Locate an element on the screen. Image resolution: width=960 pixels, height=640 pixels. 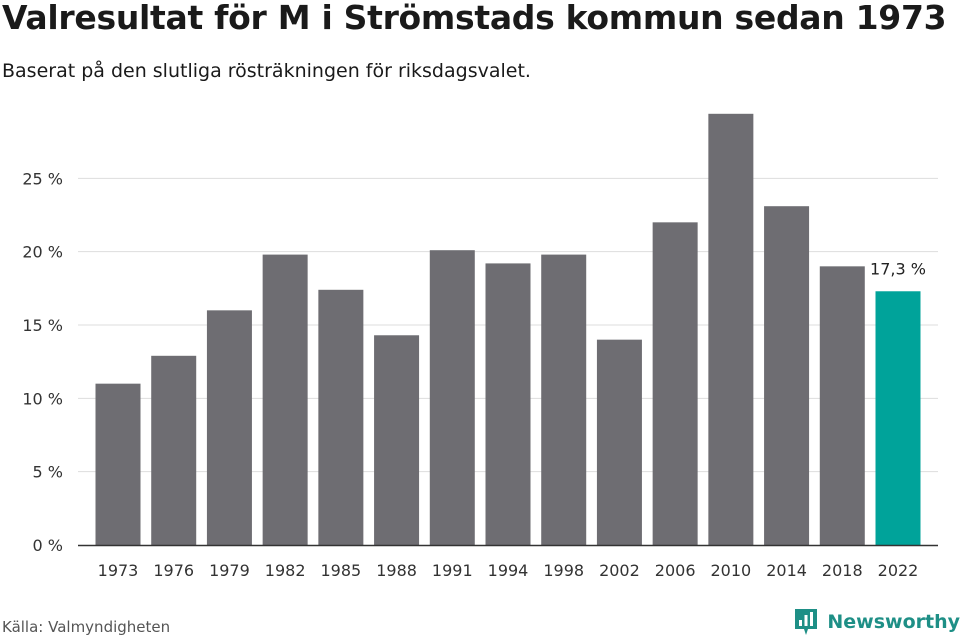
x-tick-label: 1973 is located at coordinates (118, 570).